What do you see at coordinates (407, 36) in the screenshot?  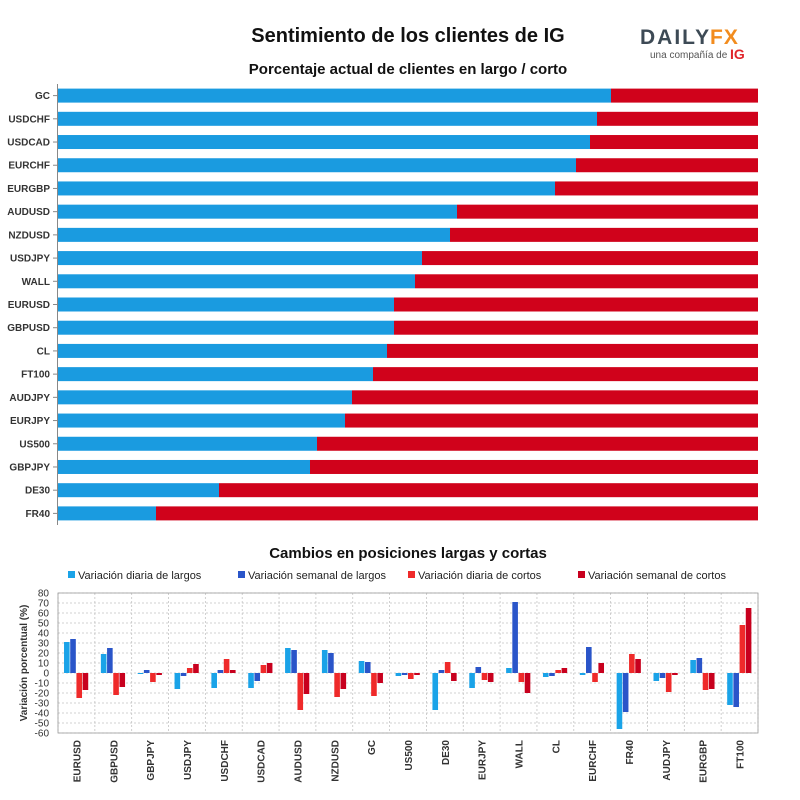 I see `main-title: Sentimiento de los clientes de IG` at bounding box center [407, 36].